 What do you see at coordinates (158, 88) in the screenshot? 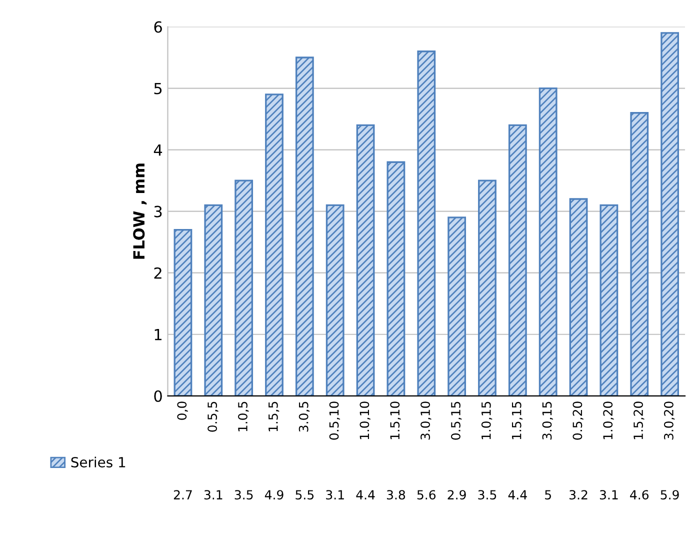
I see `y-tick-label: 5` at bounding box center [158, 88].